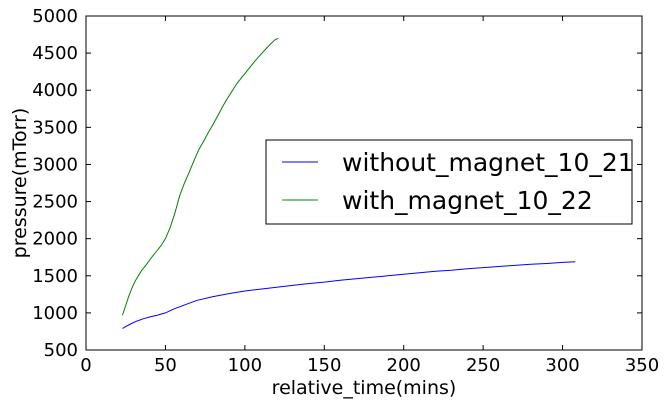 Image resolution: width=670 pixels, height=406 pixels. What do you see at coordinates (55, 164) in the screenshot?
I see `y-tick-label: 3000` at bounding box center [55, 164].